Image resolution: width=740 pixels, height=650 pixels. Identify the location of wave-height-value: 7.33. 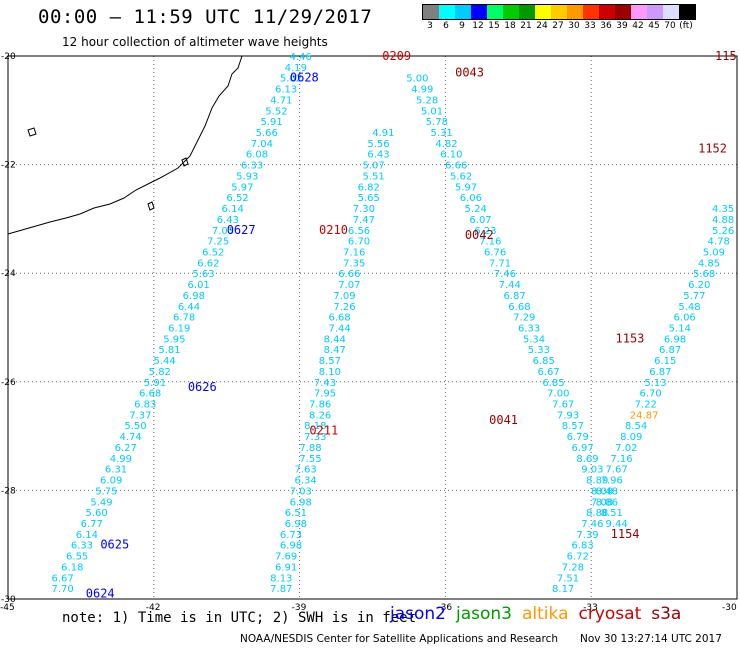
(315, 437).